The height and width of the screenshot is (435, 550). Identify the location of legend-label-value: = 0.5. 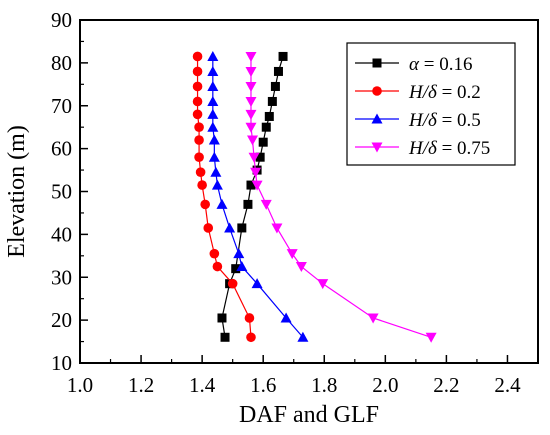
(459, 120).